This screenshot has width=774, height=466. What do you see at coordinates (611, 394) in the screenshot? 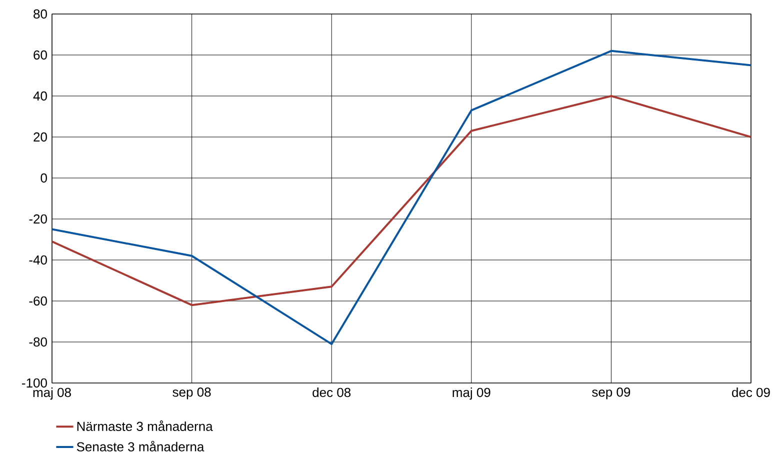
I see `x-tick-label: sep 09` at bounding box center [611, 394].